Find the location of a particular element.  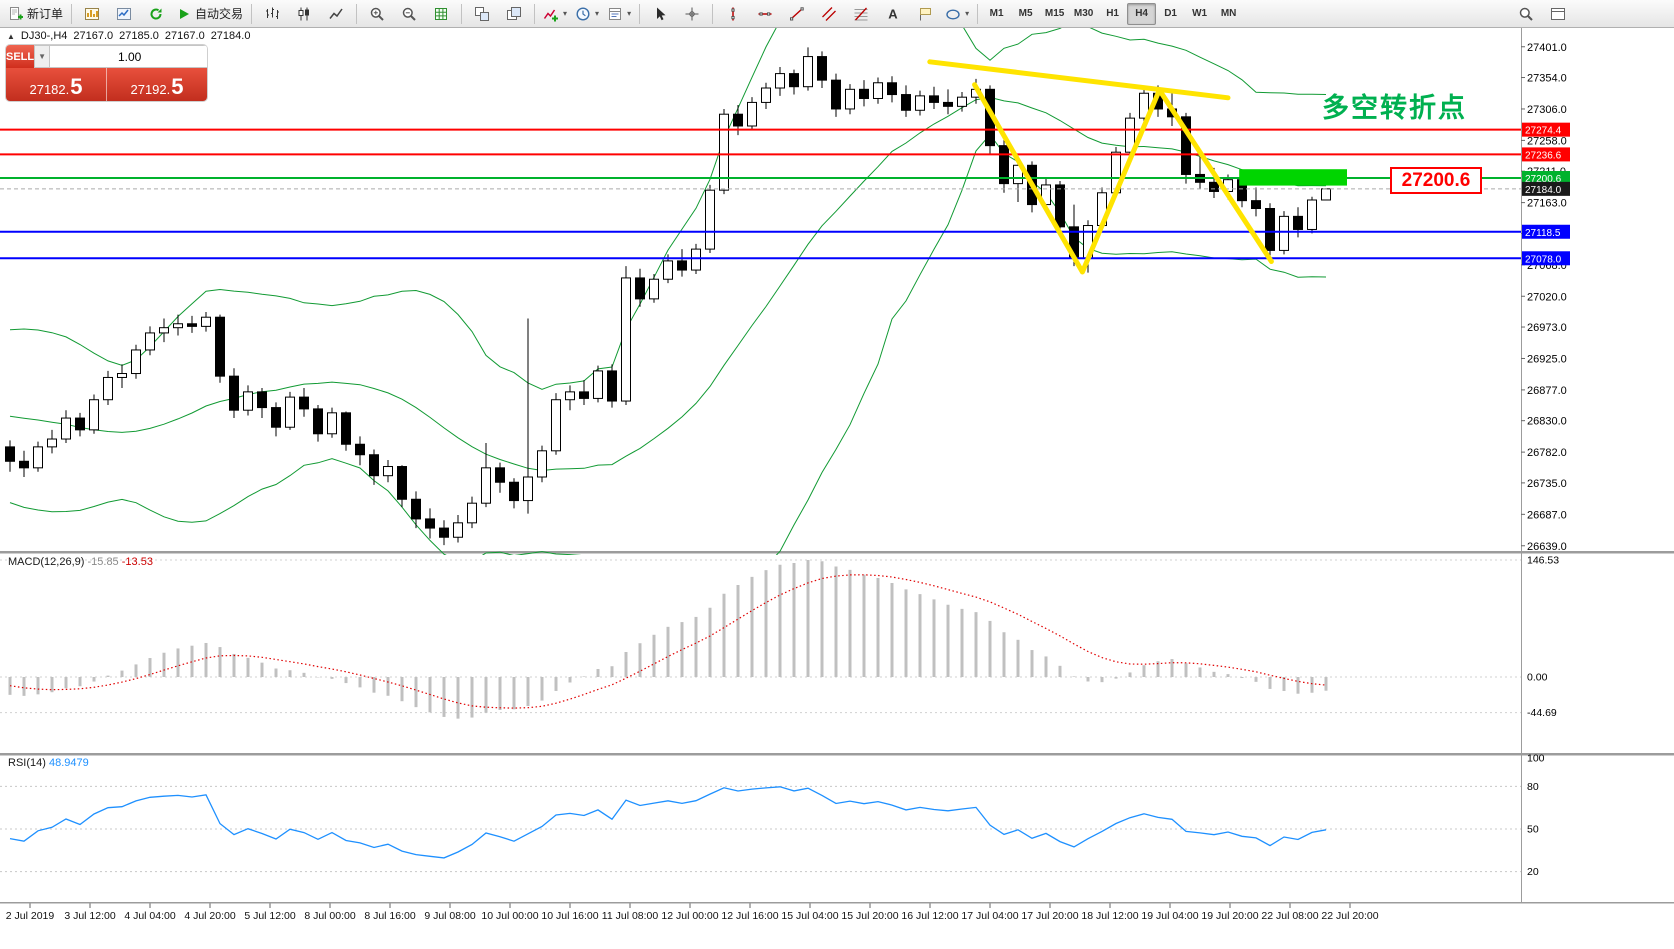

cascade-windows-button is located at coordinates (514, 14).